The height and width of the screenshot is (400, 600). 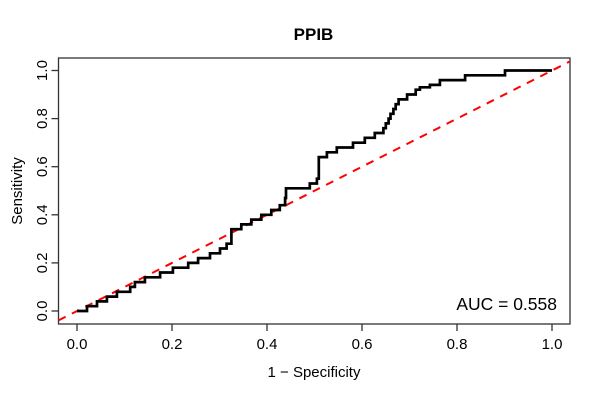 What do you see at coordinates (315, 338) in the screenshot?
I see `x-axis: 0.0 0.2 0.4 0.6 0.8 1.0` at bounding box center [315, 338].